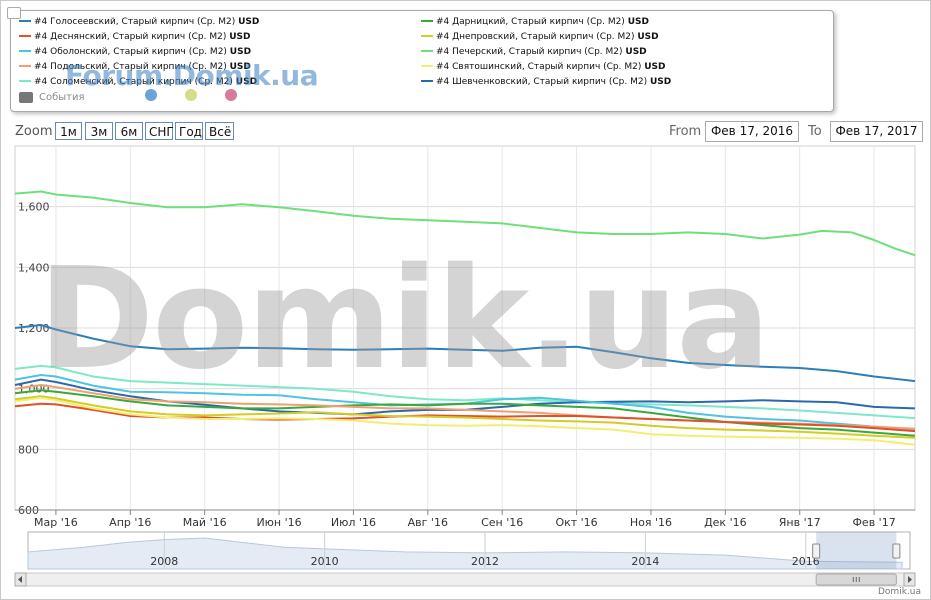 The width and height of the screenshot is (931, 600). What do you see at coordinates (189, 131) in the screenshot?
I see `zoom-1y-button: Год` at bounding box center [189, 131].